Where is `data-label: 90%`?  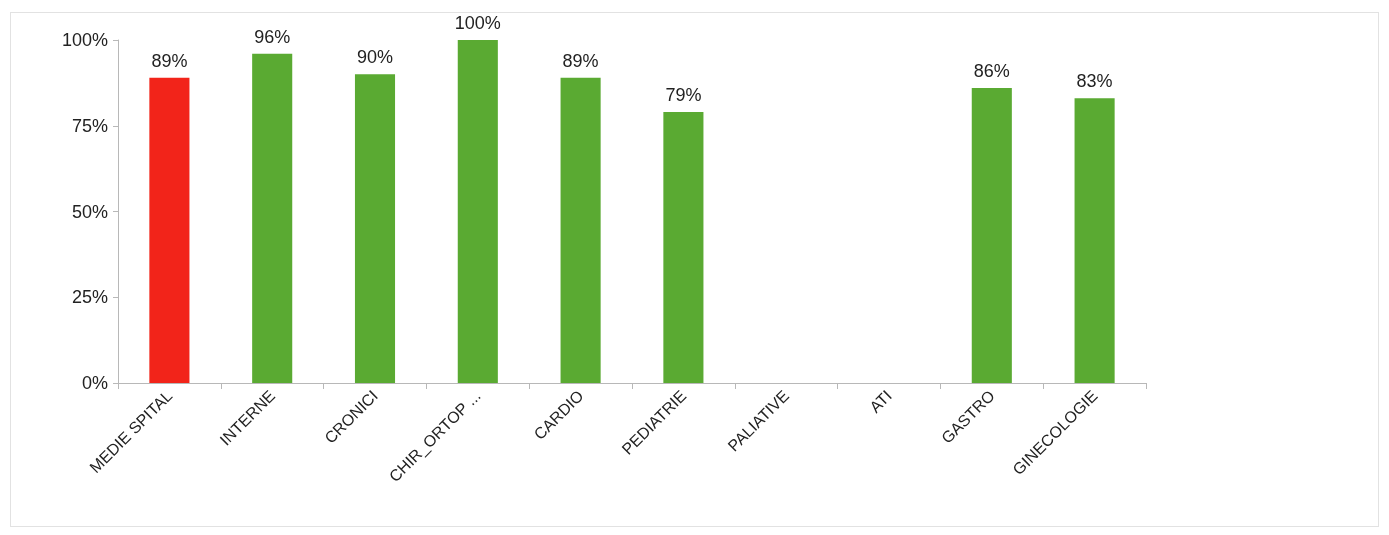 data-label: 90% is located at coordinates (375, 57).